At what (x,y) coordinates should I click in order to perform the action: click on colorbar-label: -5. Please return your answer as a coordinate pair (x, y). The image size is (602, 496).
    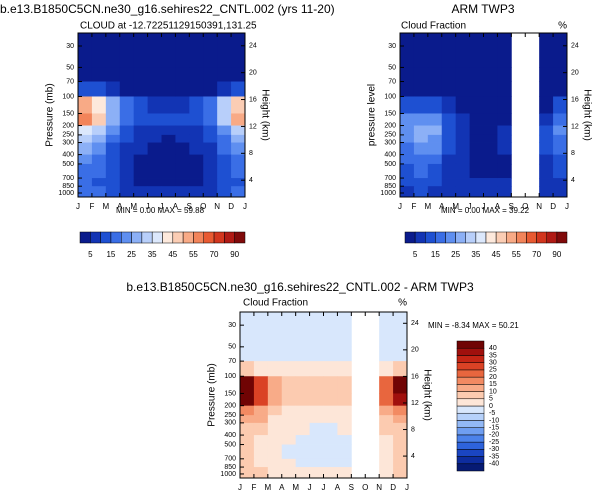
    Looking at the image, I should click on (492, 413).